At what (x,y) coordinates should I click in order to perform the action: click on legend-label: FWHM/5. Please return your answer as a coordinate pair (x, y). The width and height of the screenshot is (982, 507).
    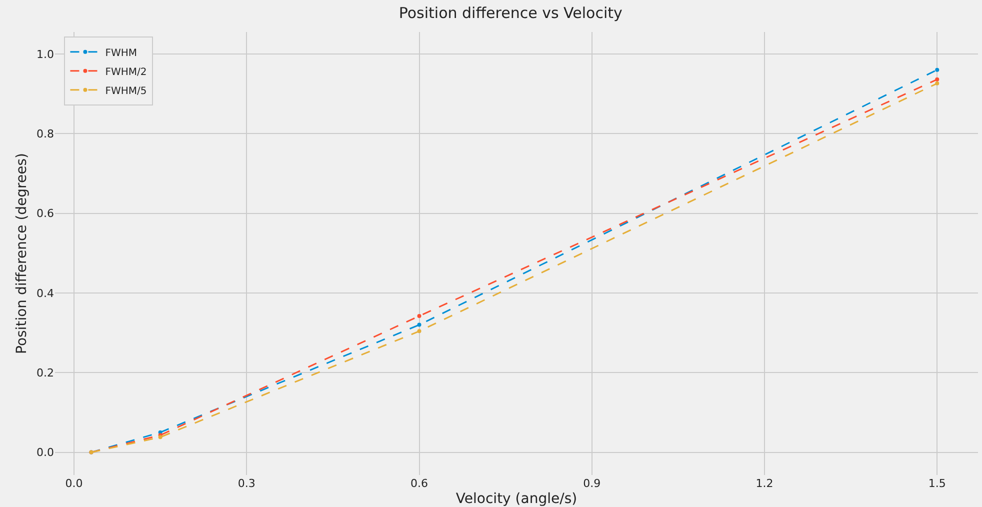
    Looking at the image, I should click on (126, 91).